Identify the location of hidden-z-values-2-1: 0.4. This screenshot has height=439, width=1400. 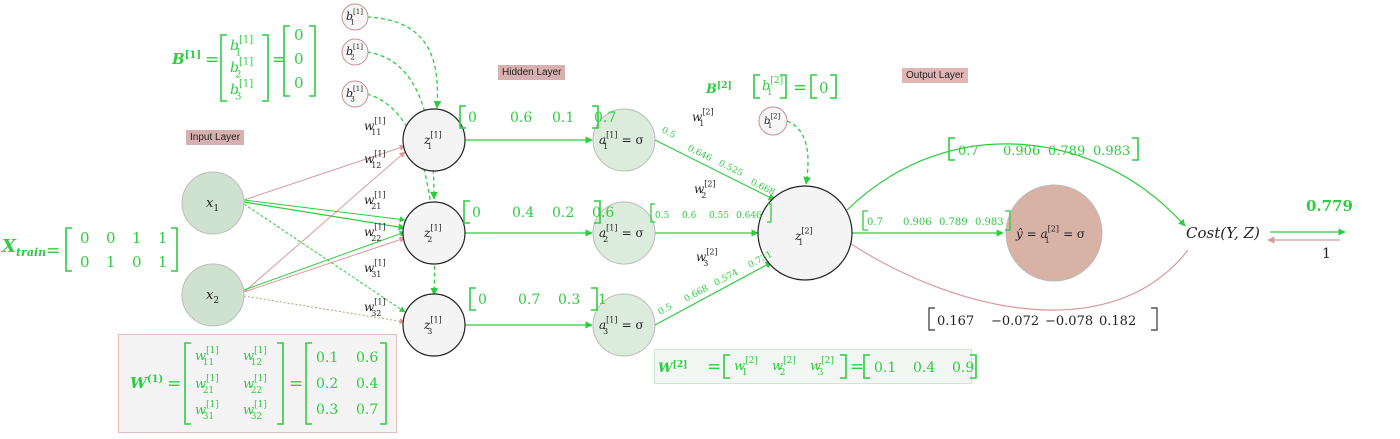
(523, 213).